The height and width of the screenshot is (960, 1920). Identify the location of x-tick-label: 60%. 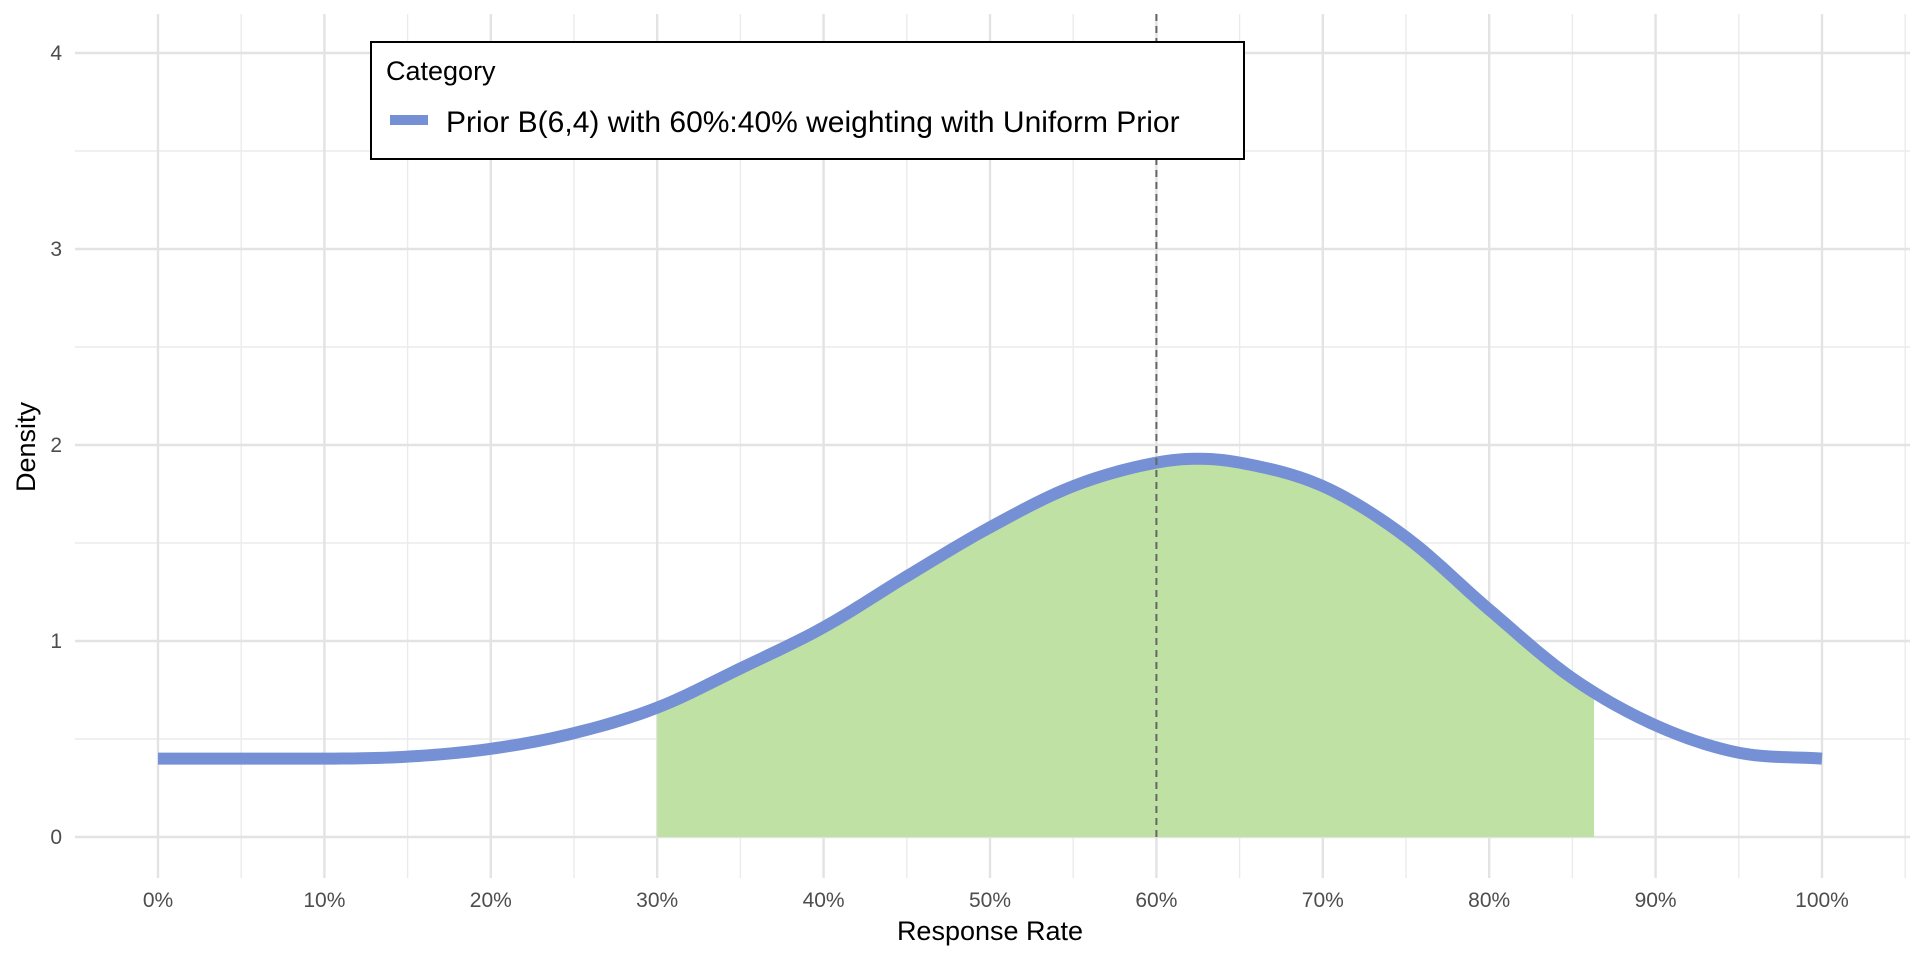
(1156, 900).